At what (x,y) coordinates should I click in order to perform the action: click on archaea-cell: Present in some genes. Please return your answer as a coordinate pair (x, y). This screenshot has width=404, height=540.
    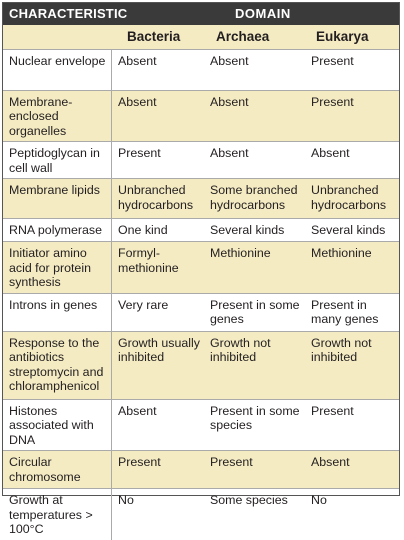
    Looking at the image, I should click on (254, 312).